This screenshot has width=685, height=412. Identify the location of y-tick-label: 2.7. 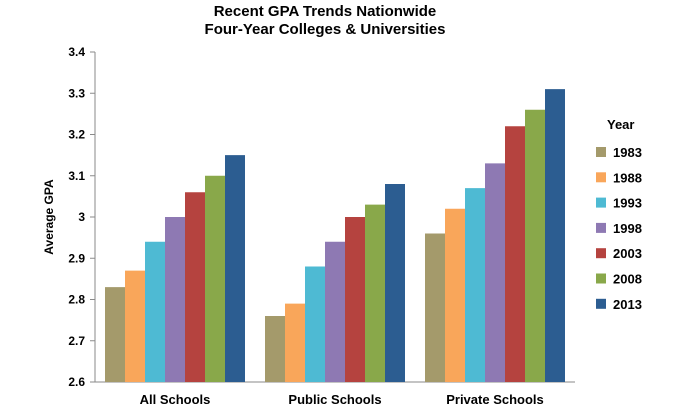
(76, 341).